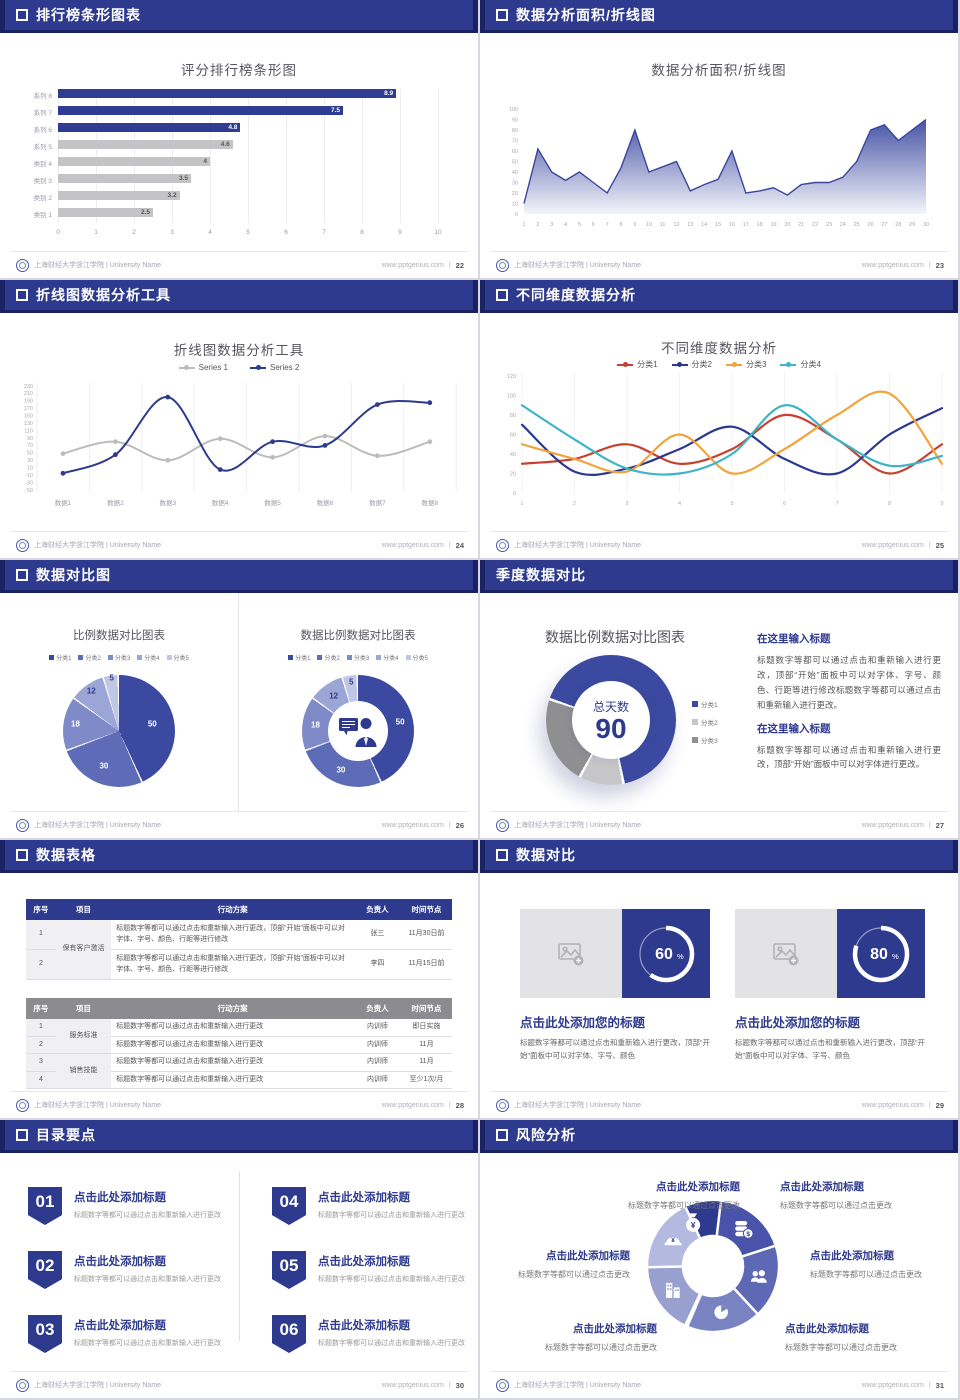  I want to click on text-el: 22, so click(815, 225).